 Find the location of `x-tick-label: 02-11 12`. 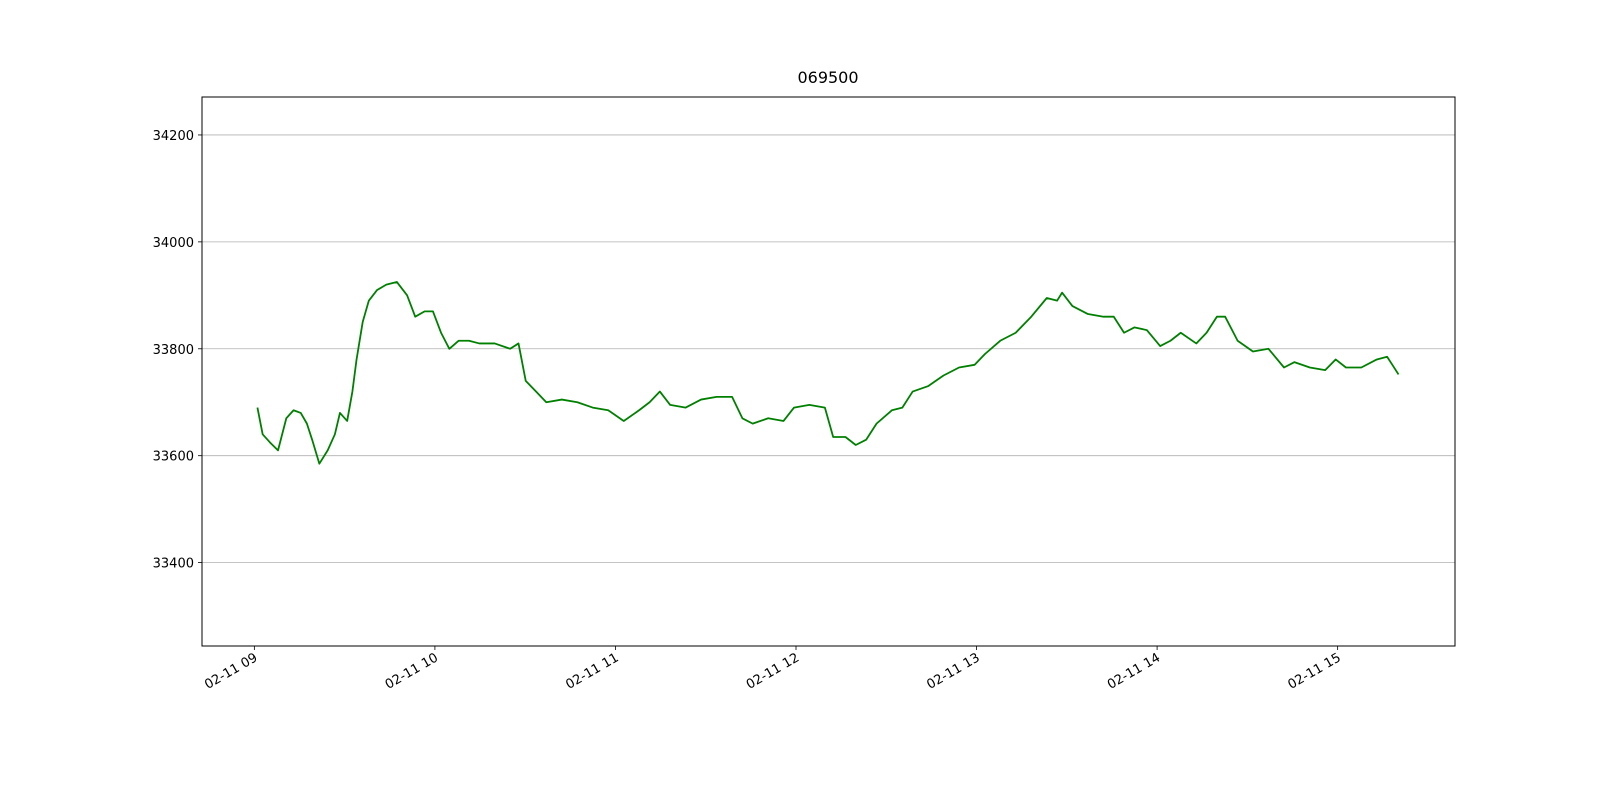

x-tick-label: 02-11 12 is located at coordinates (773, 671).